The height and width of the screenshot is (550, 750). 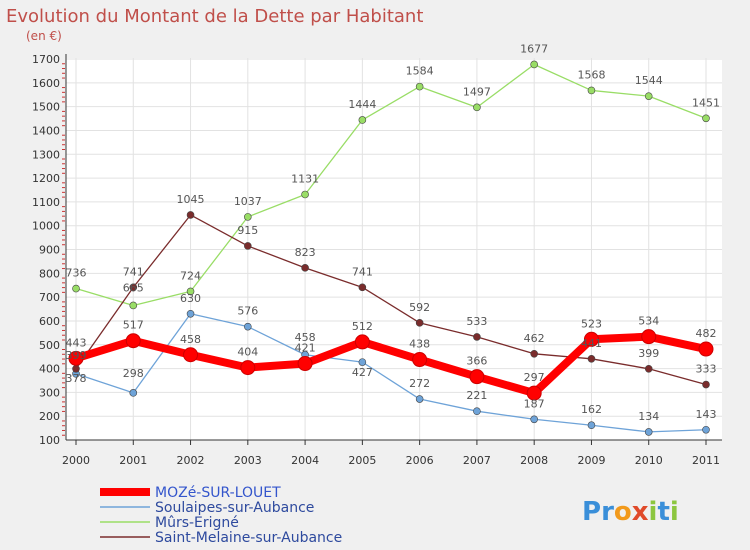 I want to click on x-tick-label: 2008, so click(x=534, y=460).